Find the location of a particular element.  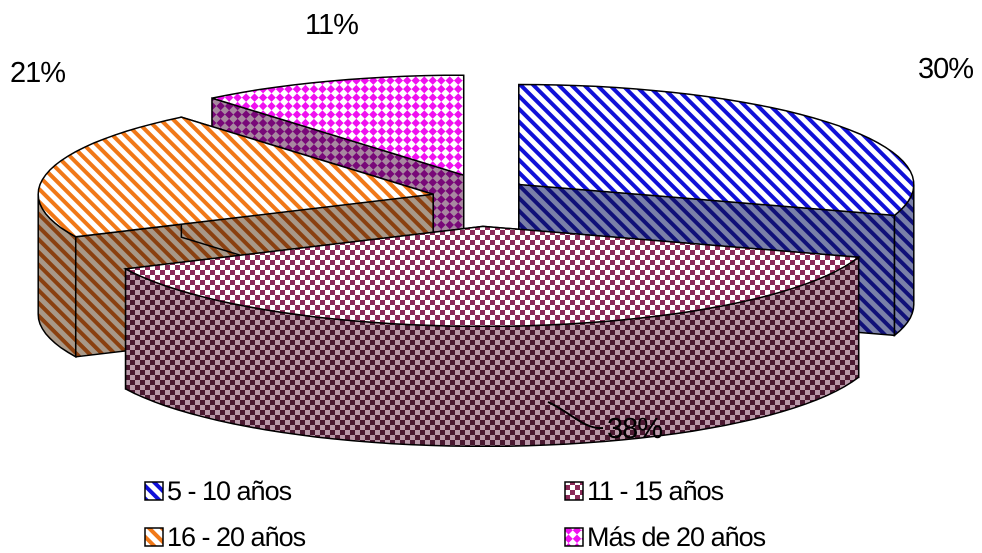

data-label-5-10: 30% is located at coordinates (945, 69).